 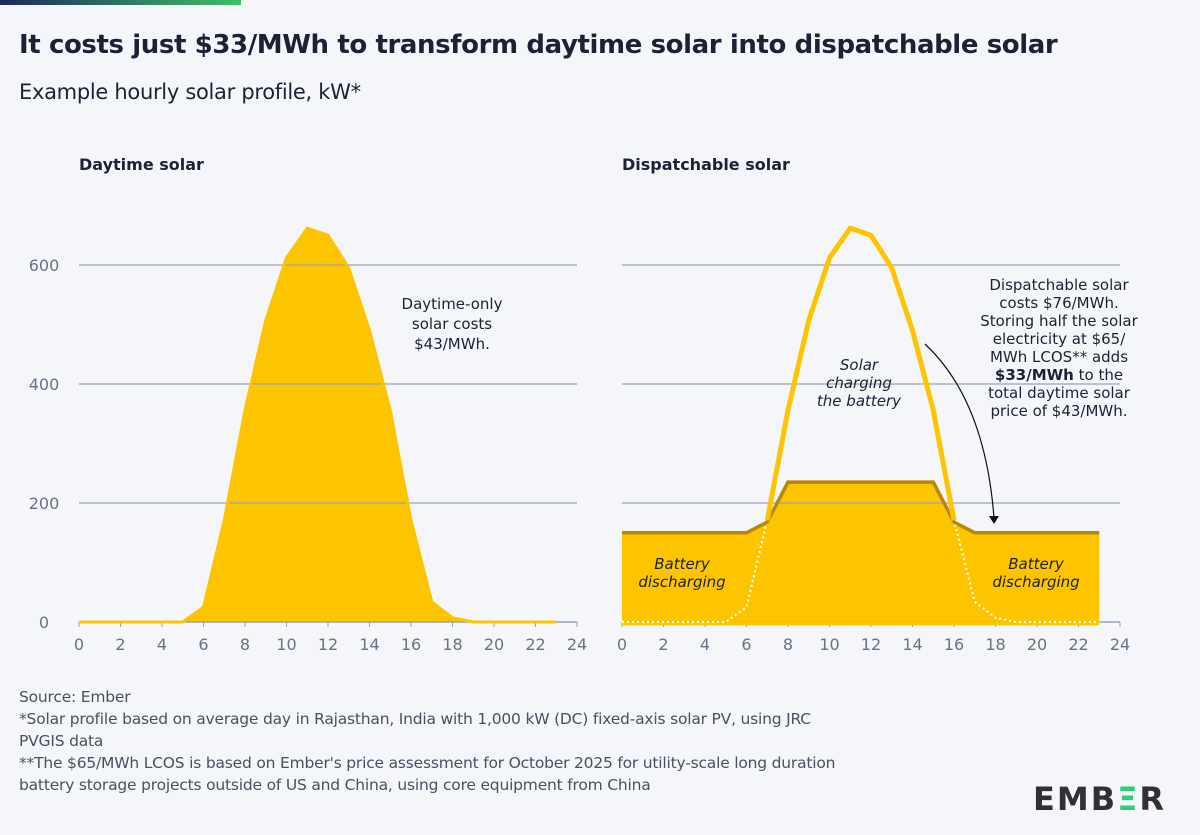 I want to click on charging-label: the battery, so click(x=859, y=401).